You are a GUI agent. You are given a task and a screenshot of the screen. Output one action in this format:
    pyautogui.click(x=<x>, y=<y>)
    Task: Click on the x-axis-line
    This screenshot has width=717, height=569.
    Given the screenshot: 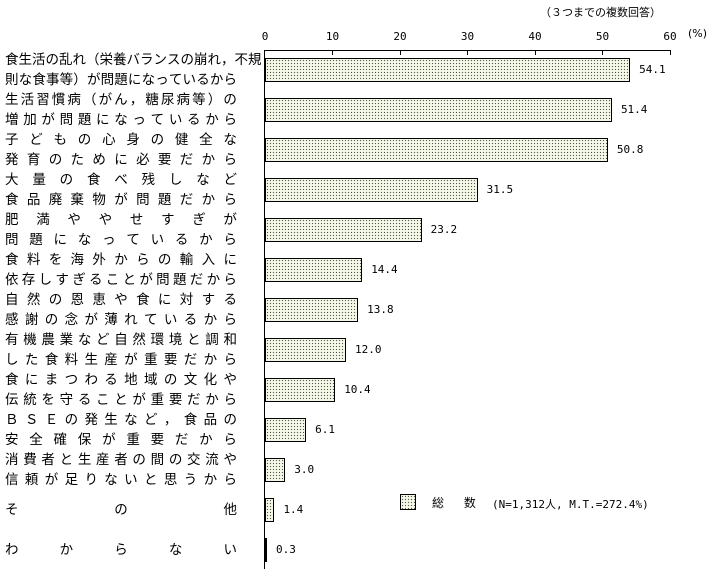 What is the action you would take?
    pyautogui.click(x=467, y=50)
    